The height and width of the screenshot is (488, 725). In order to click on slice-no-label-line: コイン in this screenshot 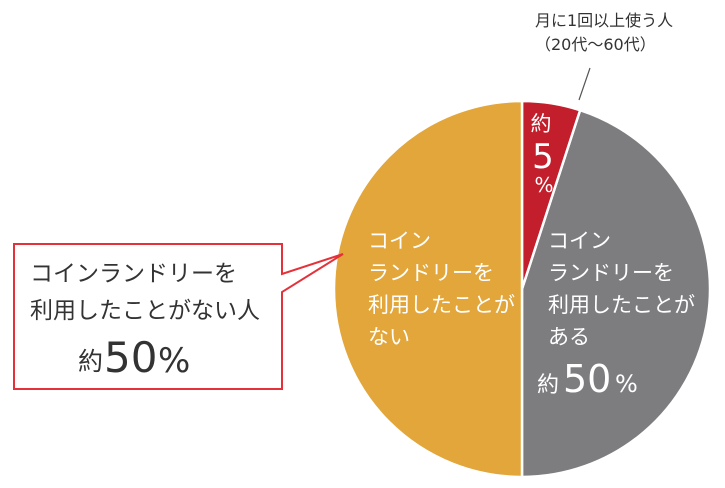, I will do `click(399, 241)`.